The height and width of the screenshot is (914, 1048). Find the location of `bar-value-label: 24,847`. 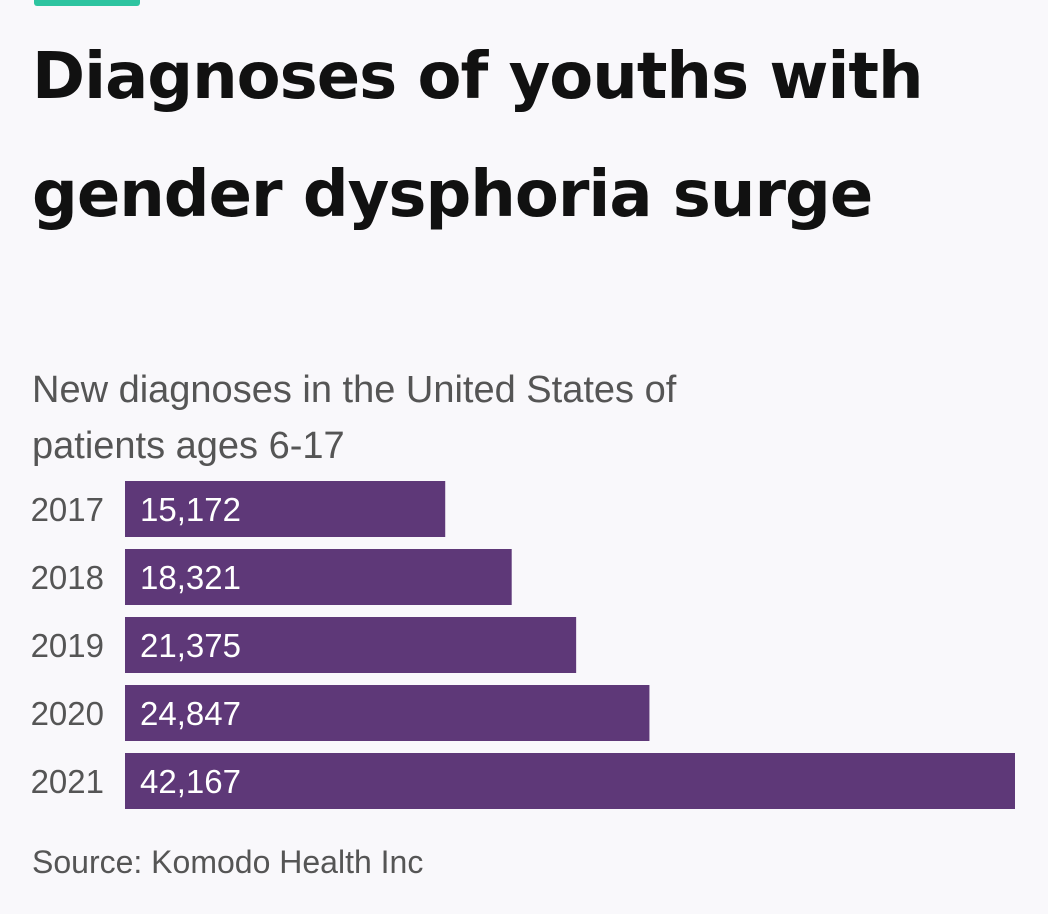

bar-value-label: 24,847 is located at coordinates (190, 713).